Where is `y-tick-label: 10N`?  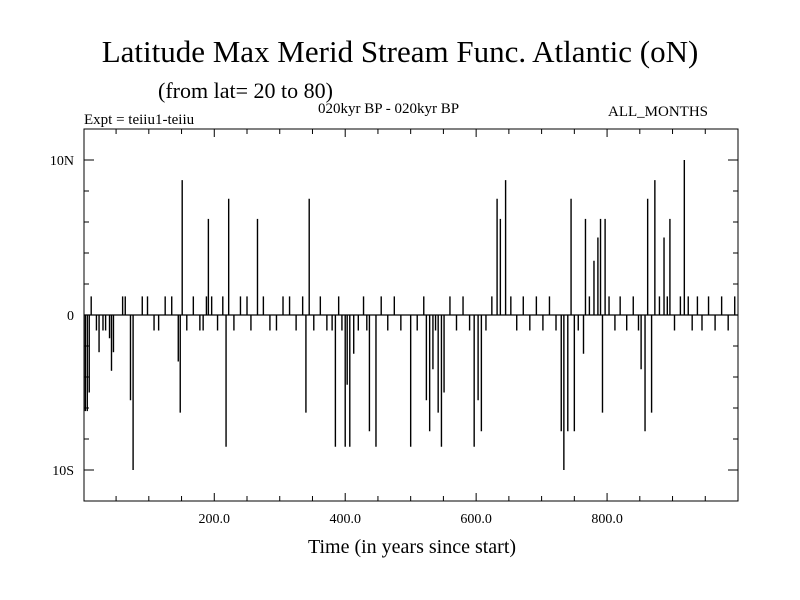 y-tick-label: 10N is located at coordinates (62, 161).